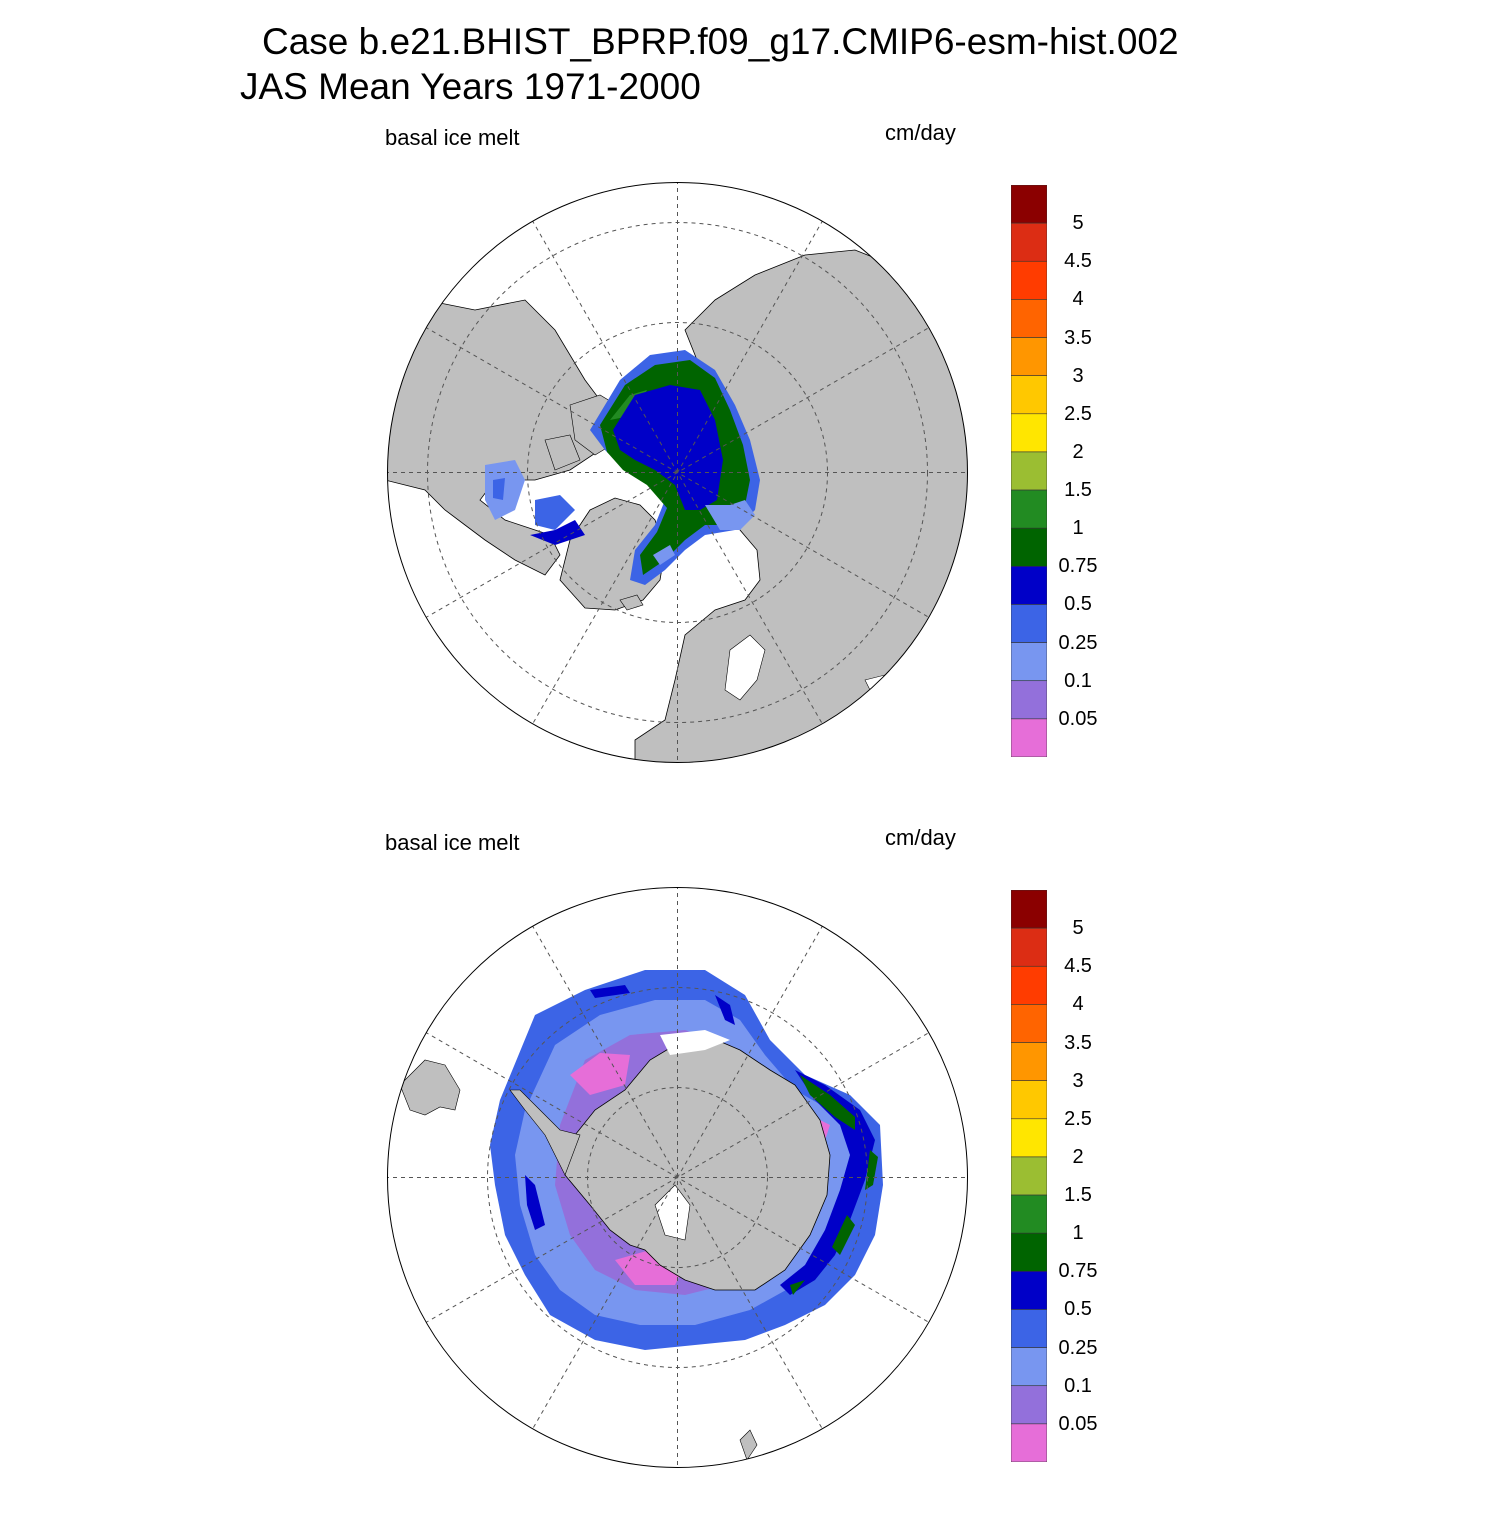 The image size is (1500, 1520). Describe the element at coordinates (430, 1087) in the screenshot. I see `south-america-land` at that location.